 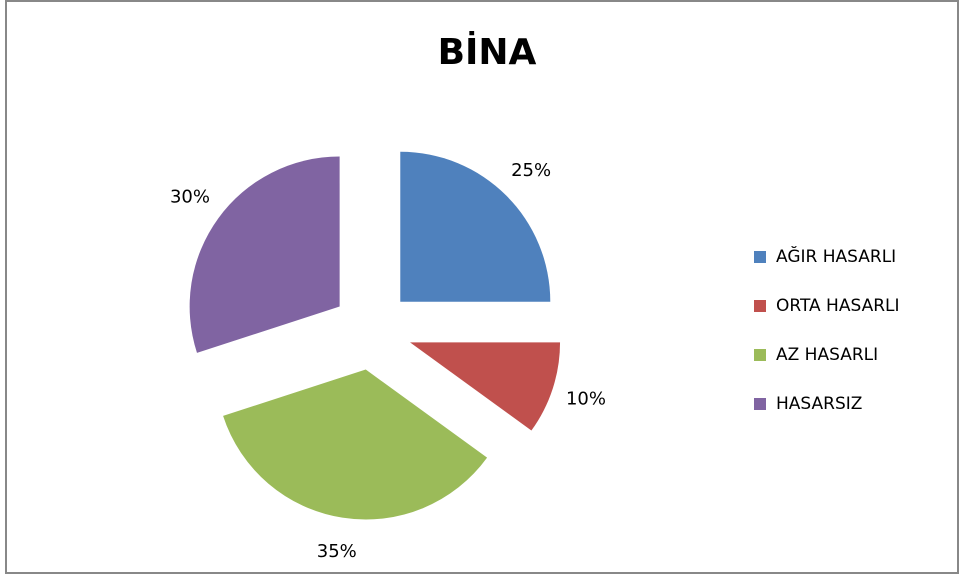 I want to click on legend-label: HASARSIZ, so click(x=819, y=404).